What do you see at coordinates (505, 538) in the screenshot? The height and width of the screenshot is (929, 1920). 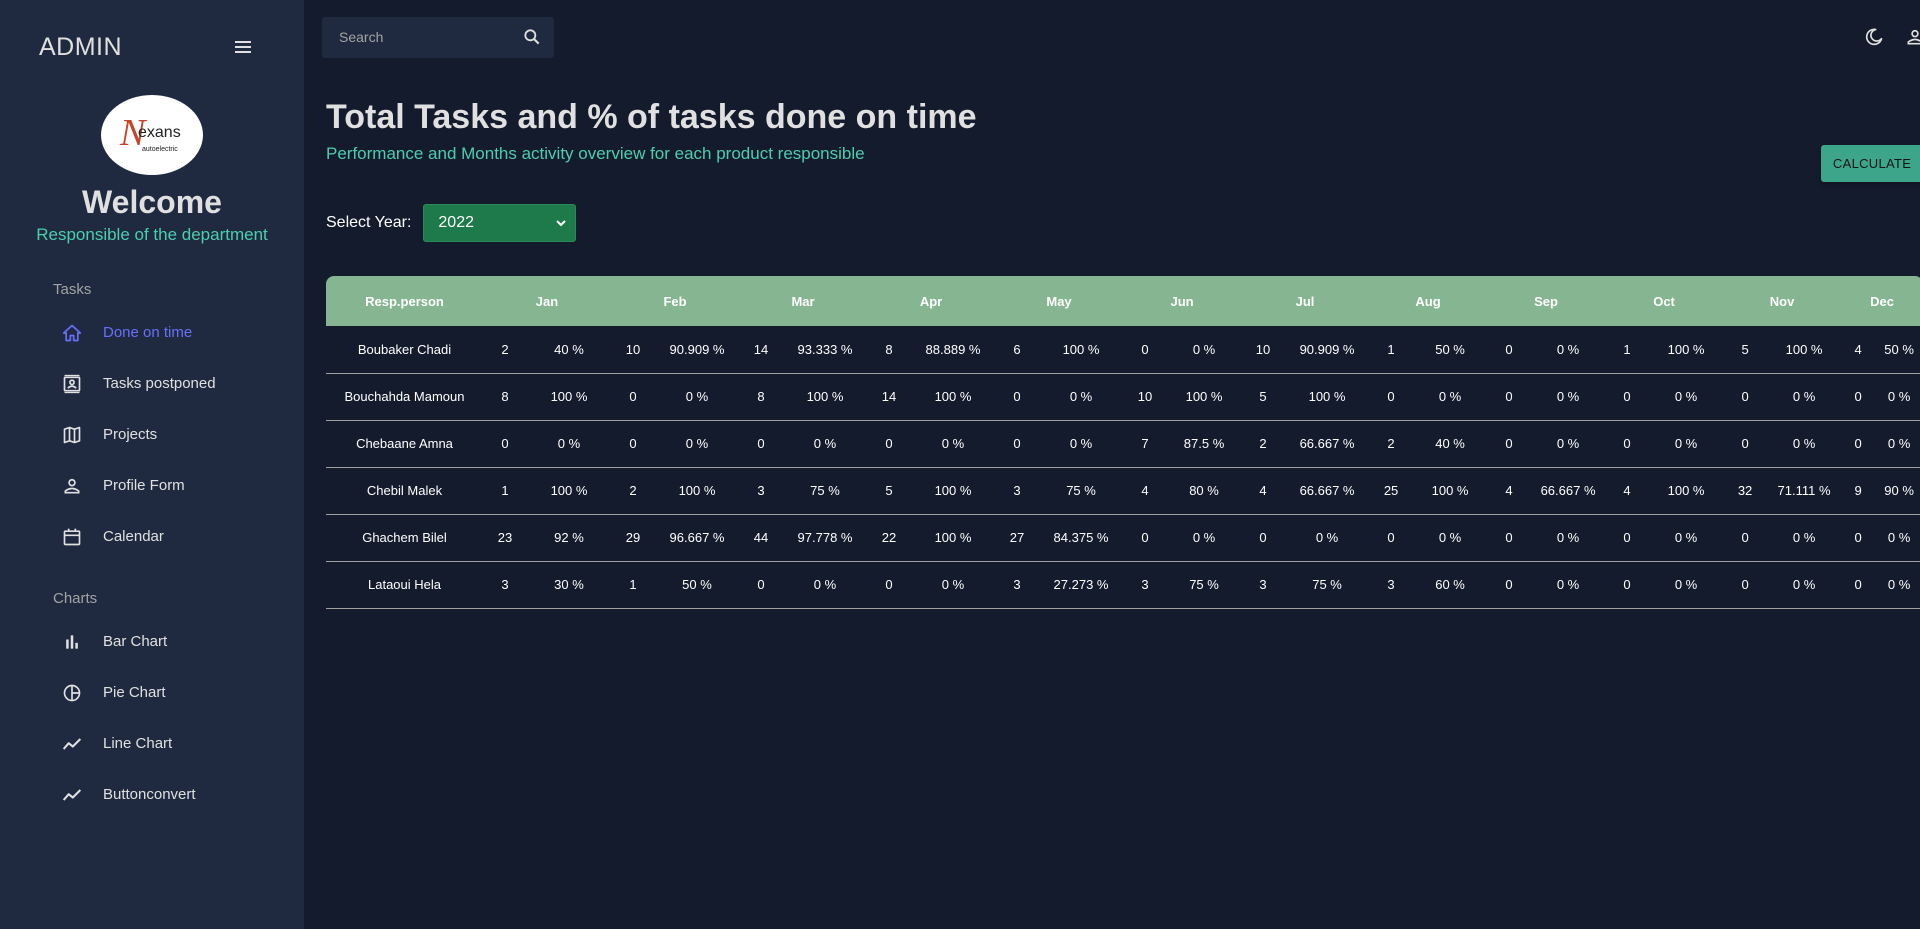 I see `task-count-cell: 23` at bounding box center [505, 538].